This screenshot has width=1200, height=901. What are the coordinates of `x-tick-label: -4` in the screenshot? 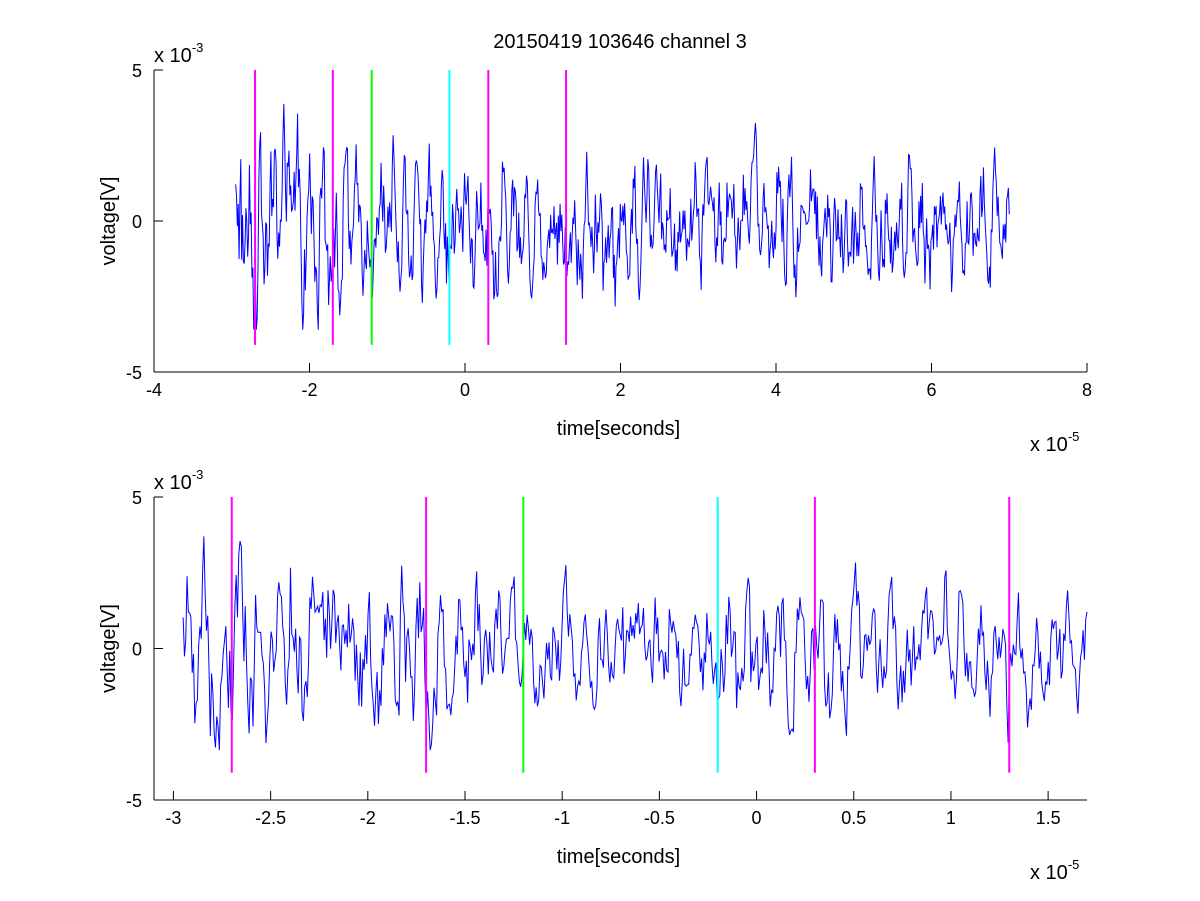 It's located at (154, 390).